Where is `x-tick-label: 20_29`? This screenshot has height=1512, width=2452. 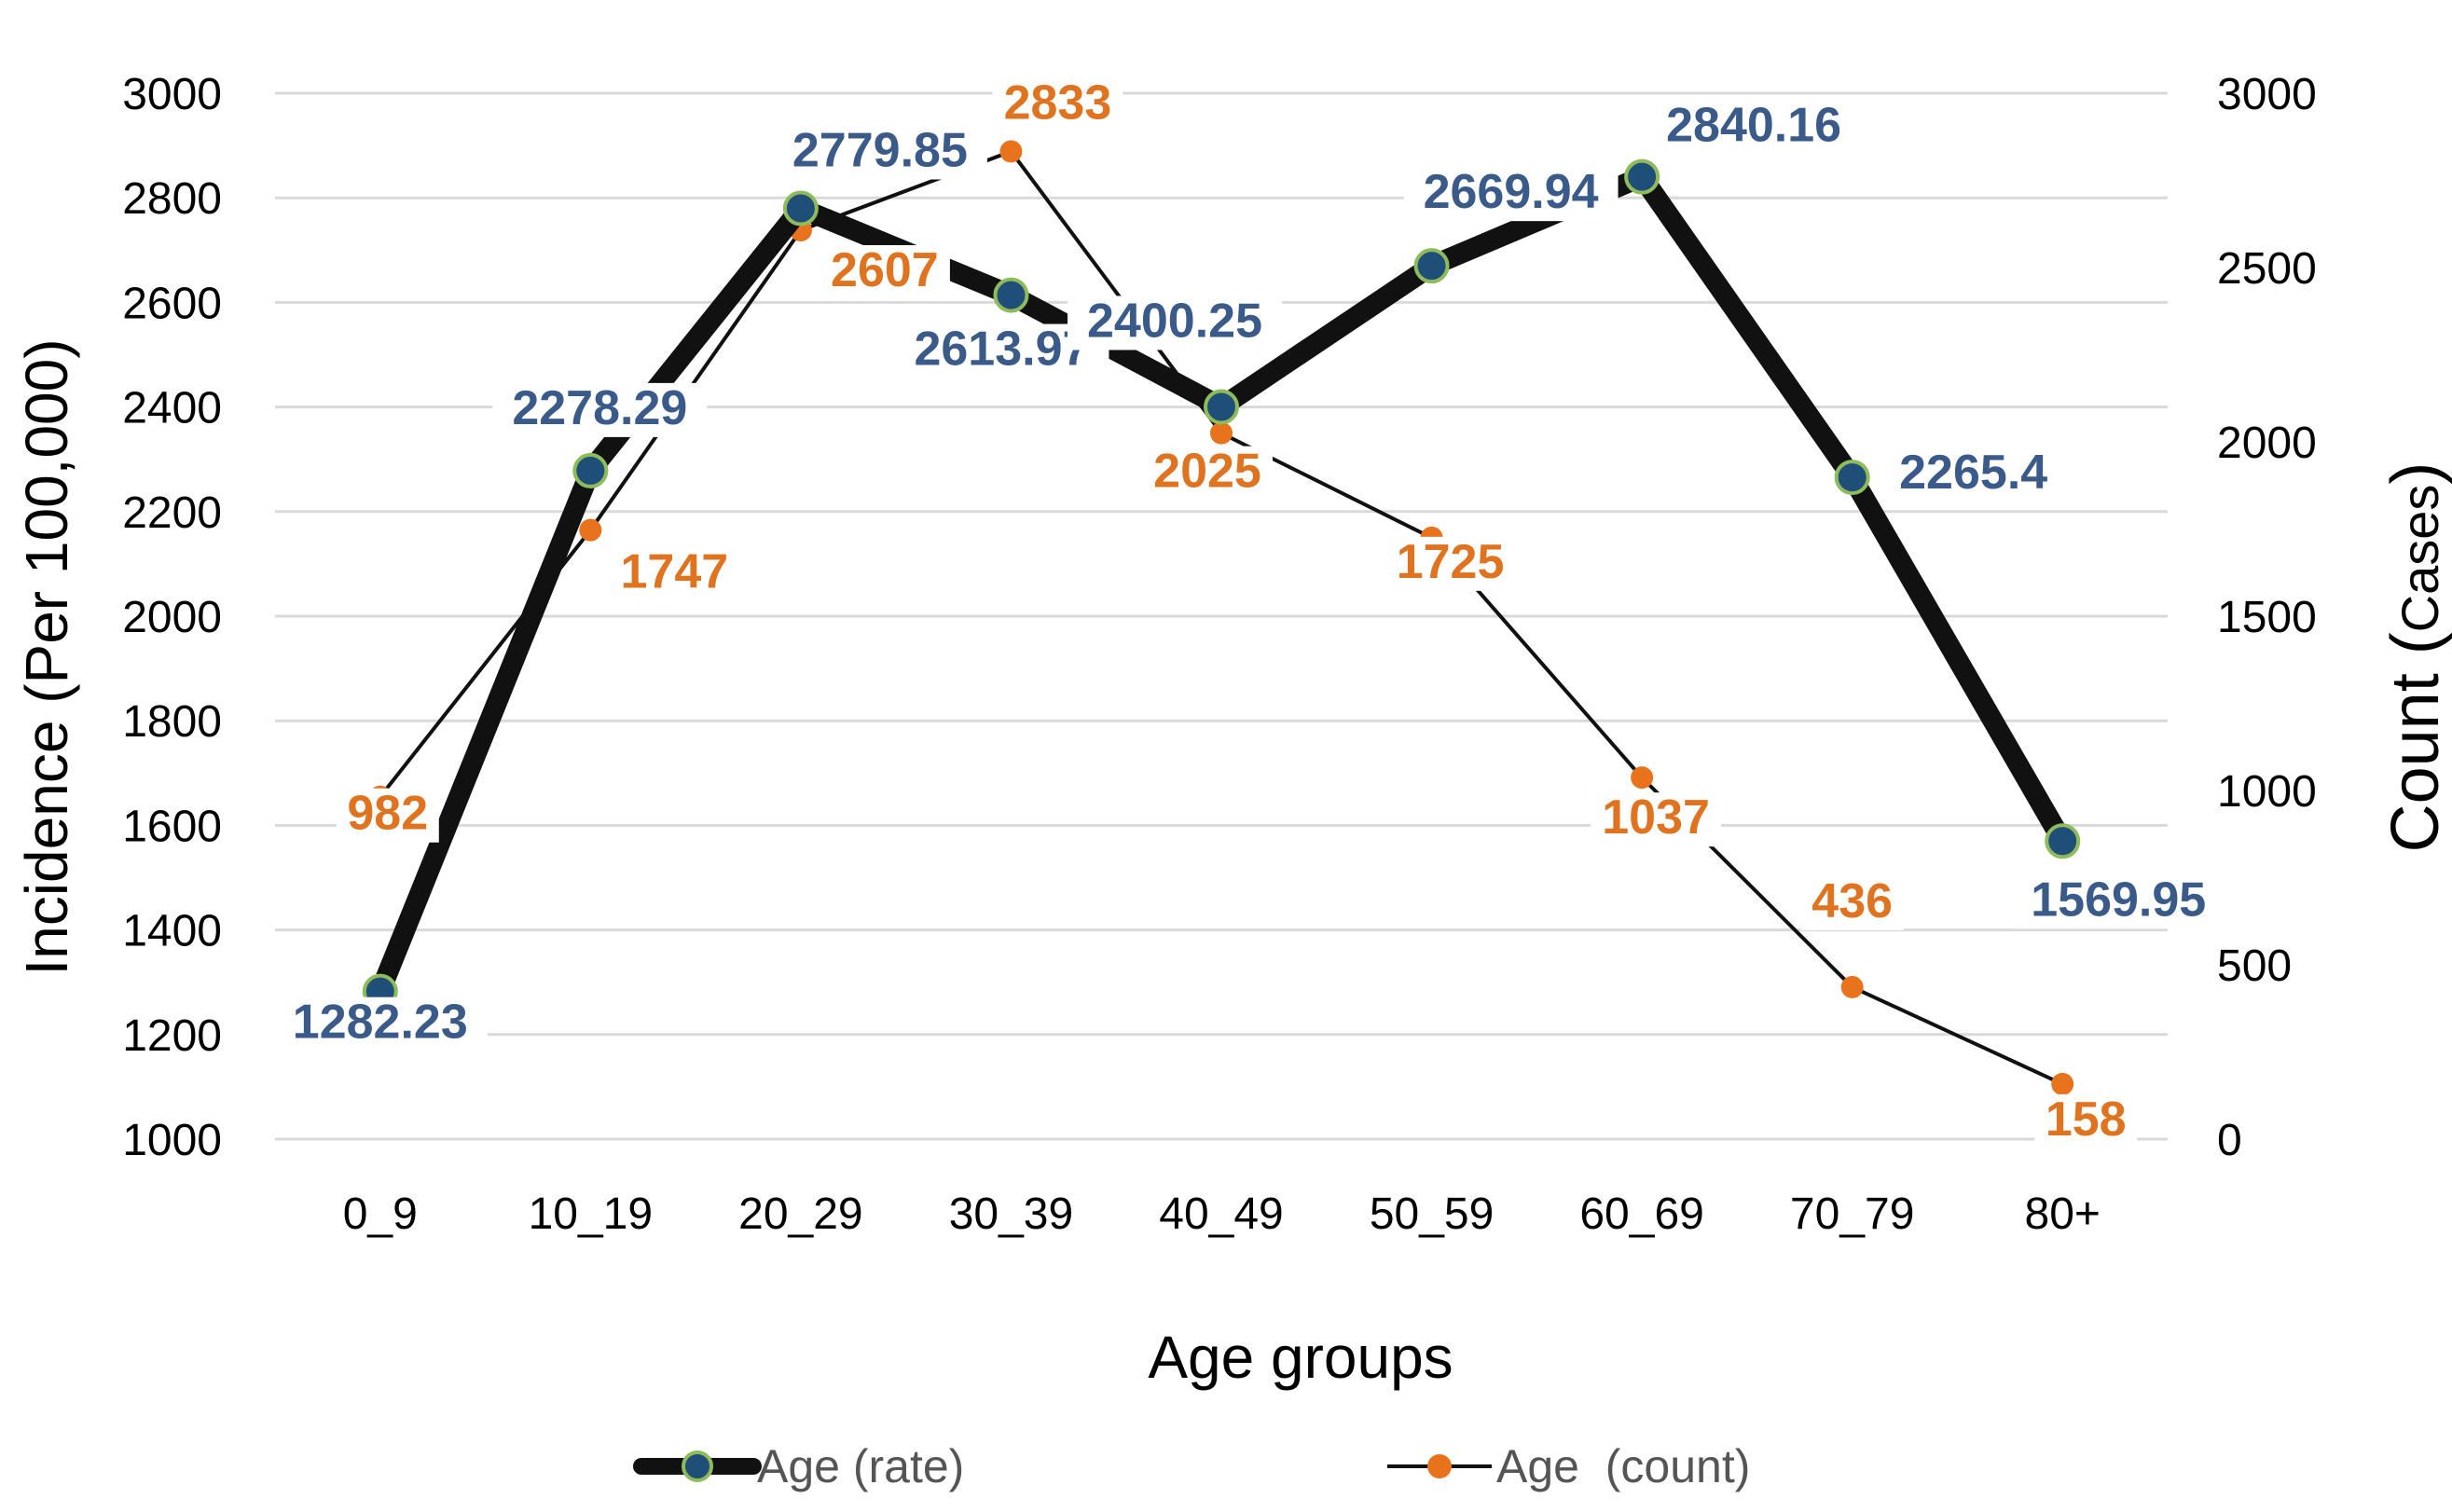 x-tick-label: 20_29 is located at coordinates (800, 1214).